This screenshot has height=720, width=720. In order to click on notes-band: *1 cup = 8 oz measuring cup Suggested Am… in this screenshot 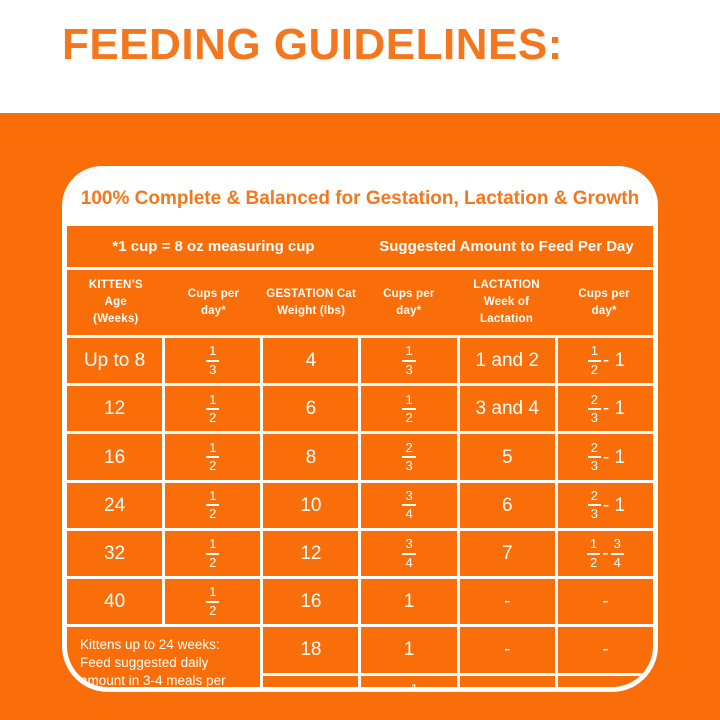, I will do `click(360, 248)`.